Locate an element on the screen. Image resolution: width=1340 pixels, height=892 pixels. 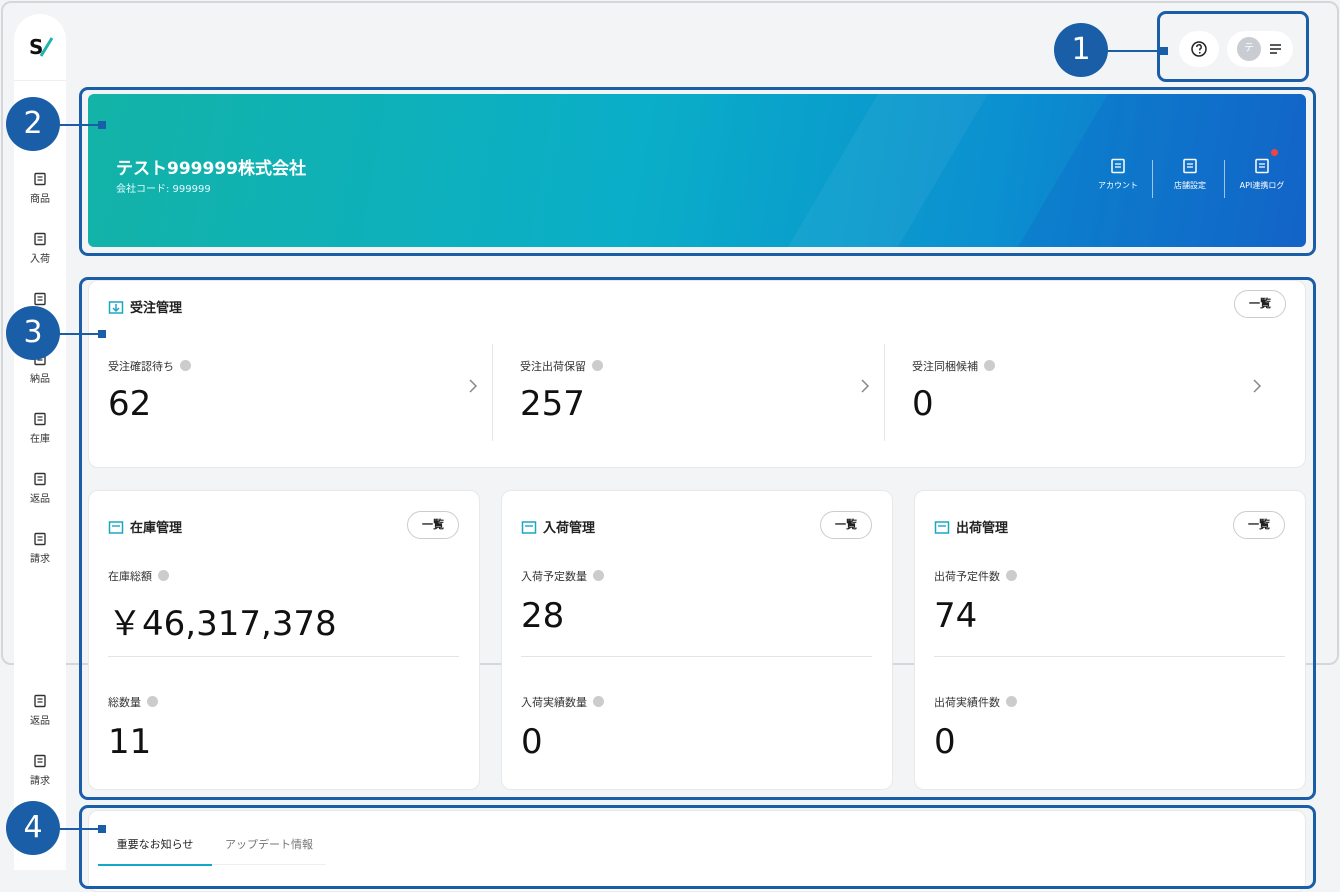
avatar: テ is located at coordinates (1249, 49).